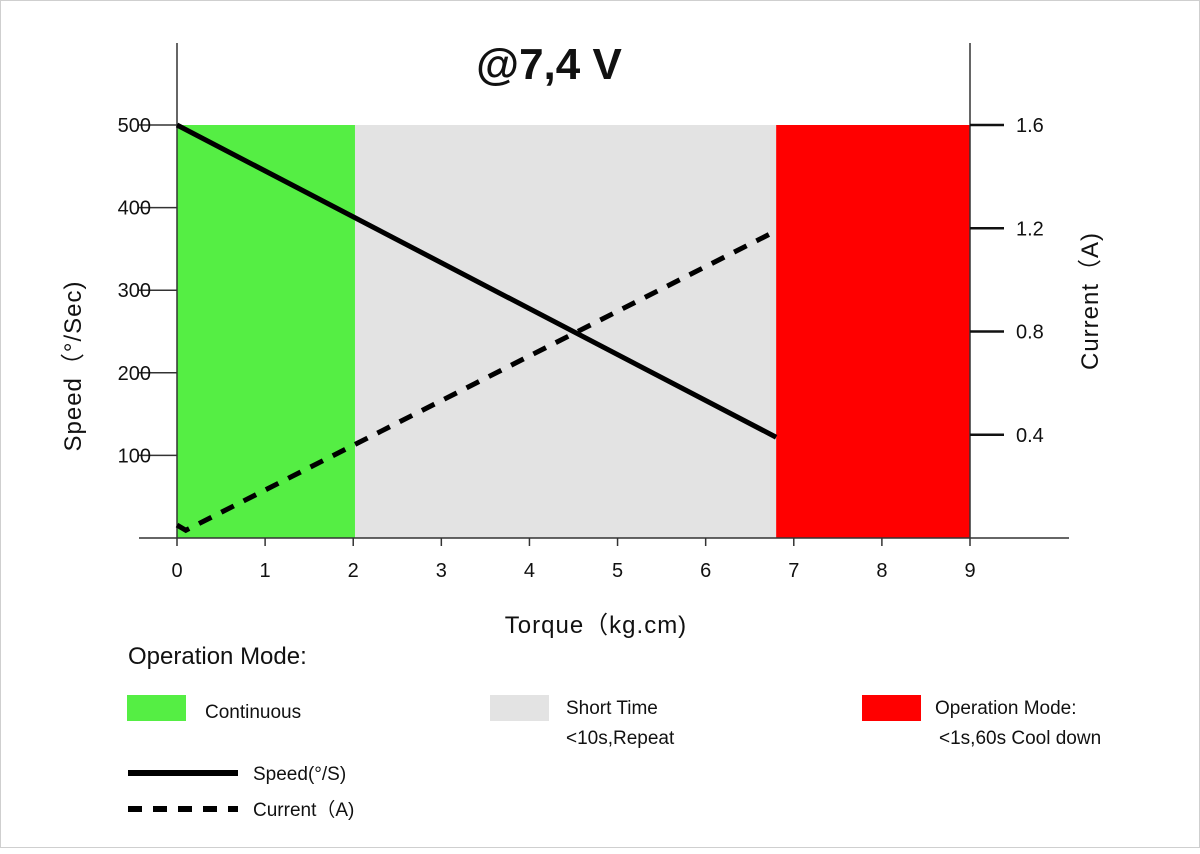 Image resolution: width=1200 pixels, height=854 pixels. I want to click on y2-tick-label: 0.8, so click(1030, 333).